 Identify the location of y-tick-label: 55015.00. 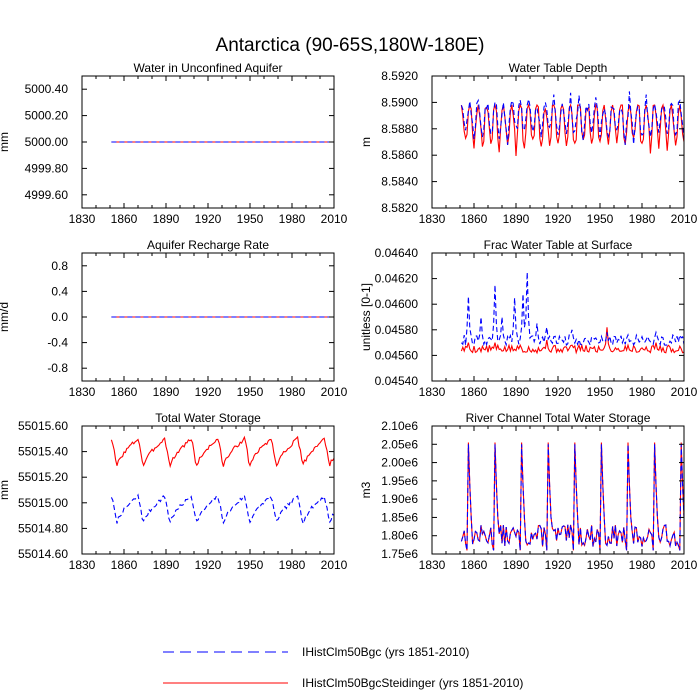
(43, 503).